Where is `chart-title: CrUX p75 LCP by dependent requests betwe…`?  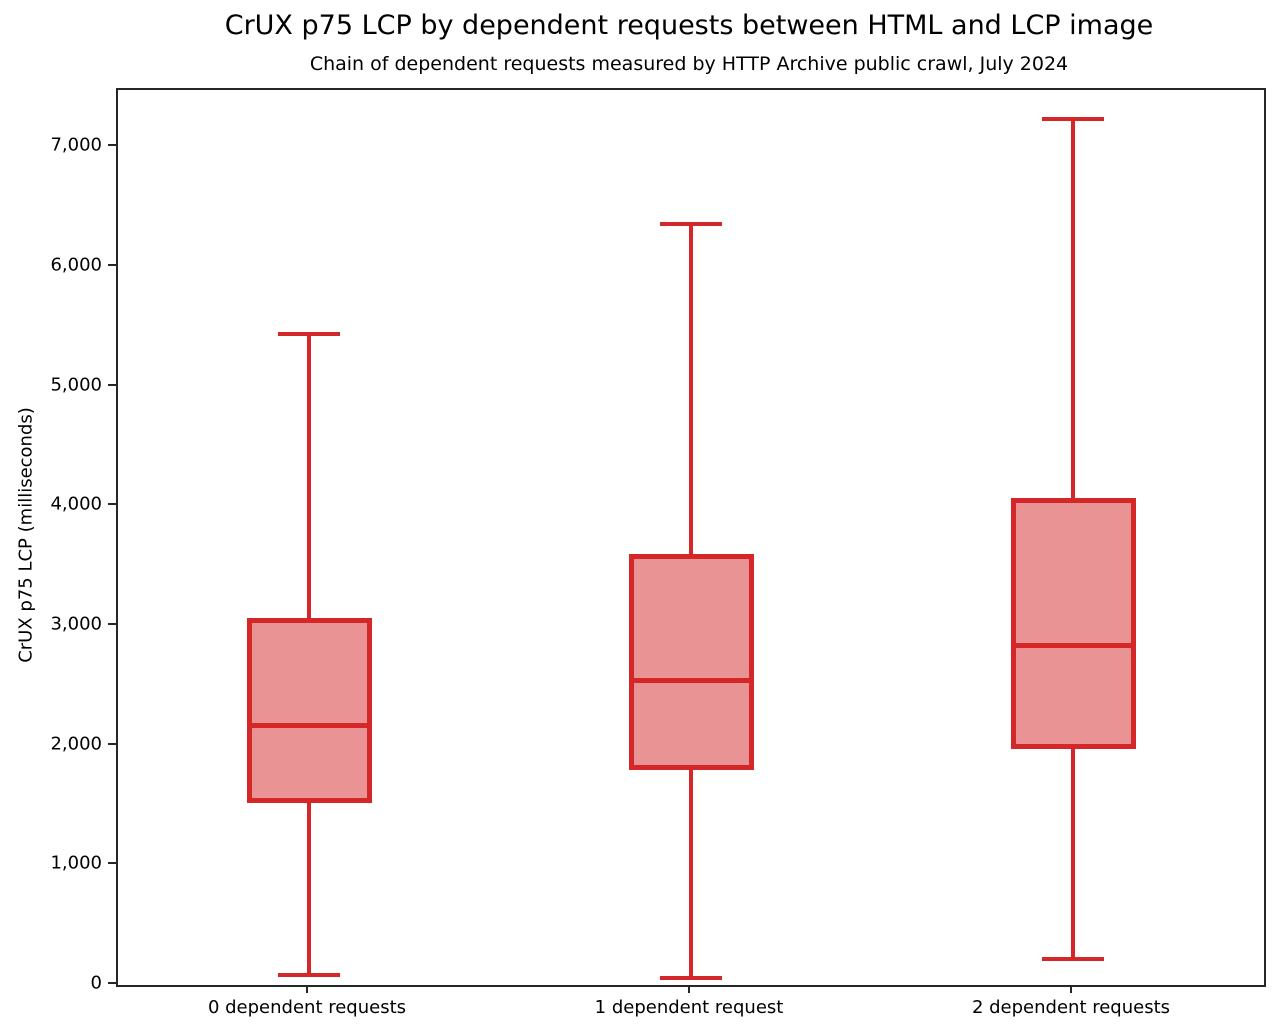
chart-title: CrUX p75 LCP by dependent requests betwe… is located at coordinates (689, 25).